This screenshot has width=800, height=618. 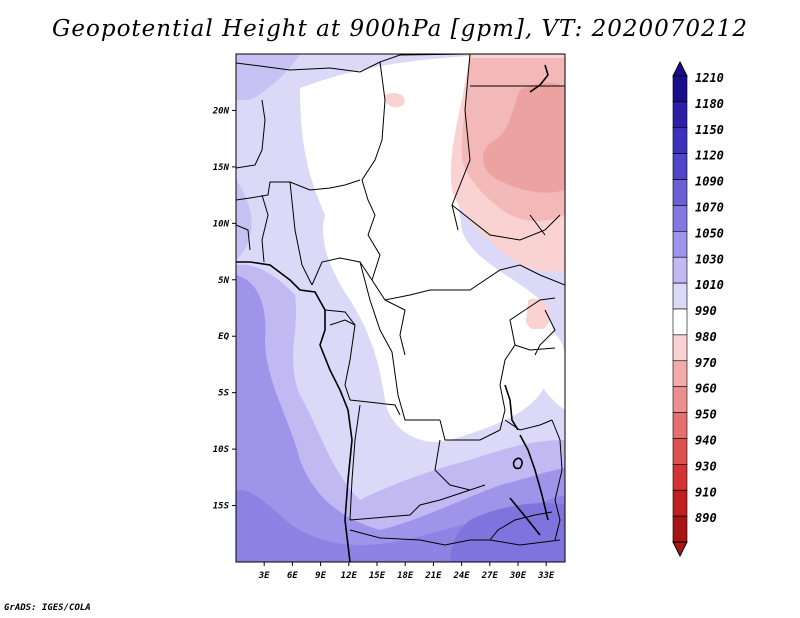 I want to click on lat-tick-label: 5S, so click(x=223, y=394).